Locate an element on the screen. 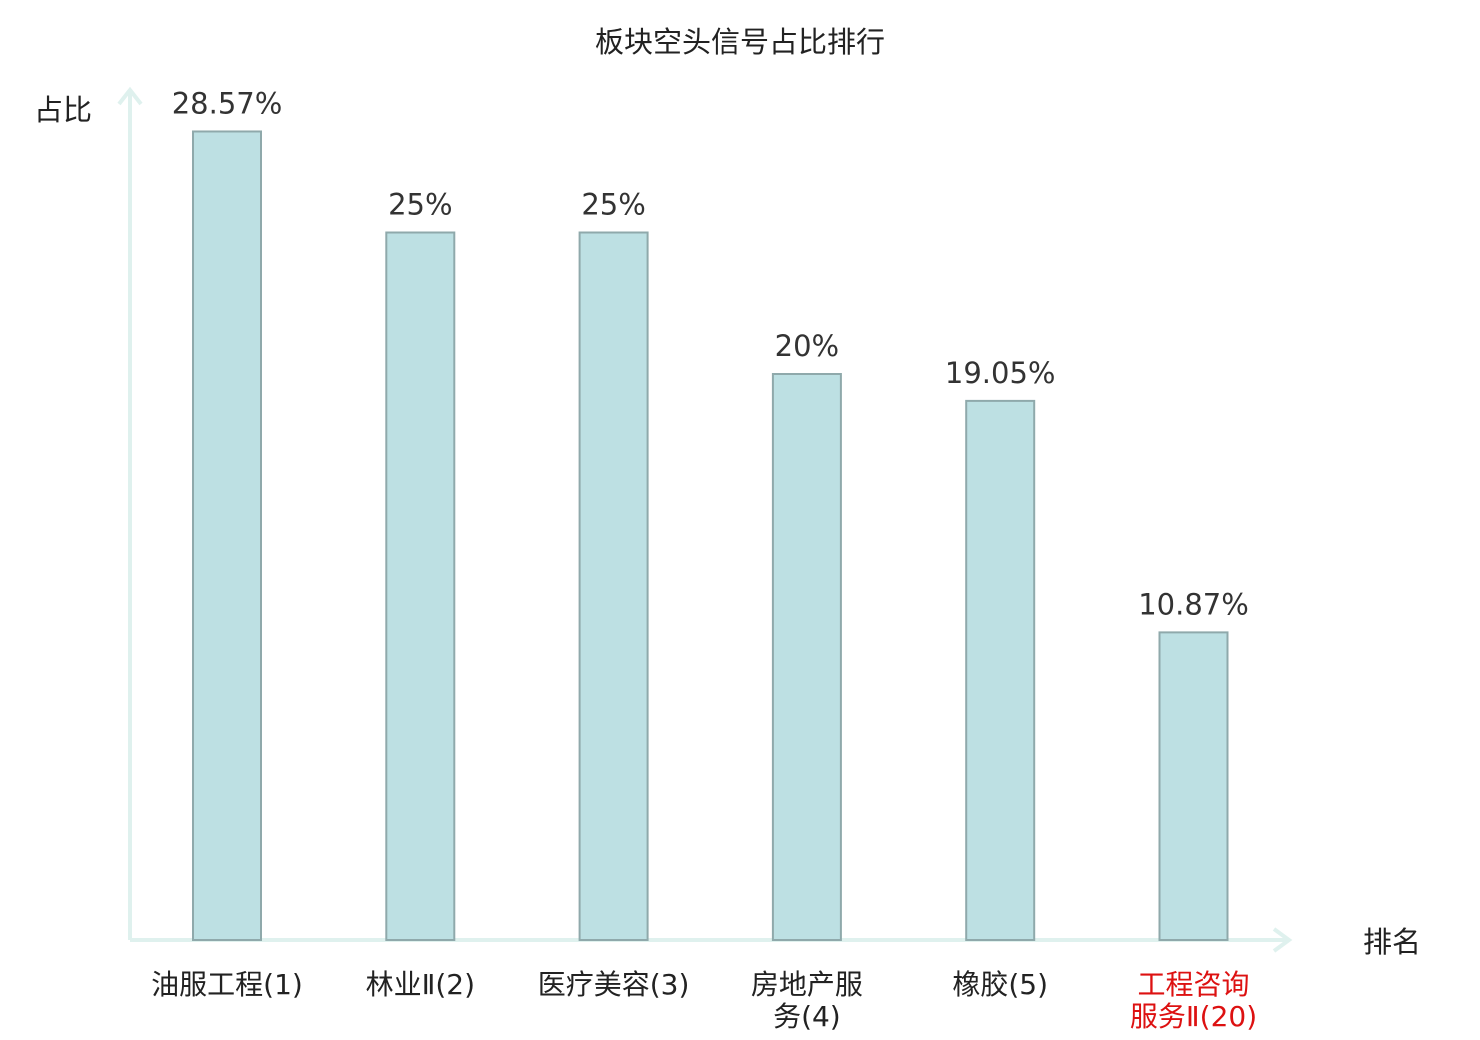  x-axis-arrow-icon is located at coordinates (1282, 940).